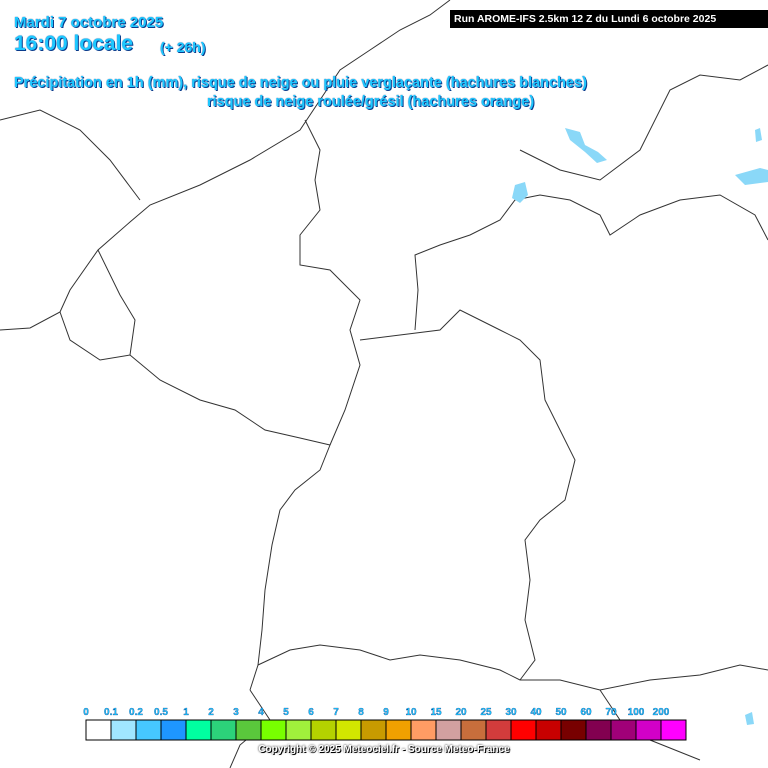 Image resolution: width=768 pixels, height=768 pixels. I want to click on legend-label: 25, so click(486, 712).